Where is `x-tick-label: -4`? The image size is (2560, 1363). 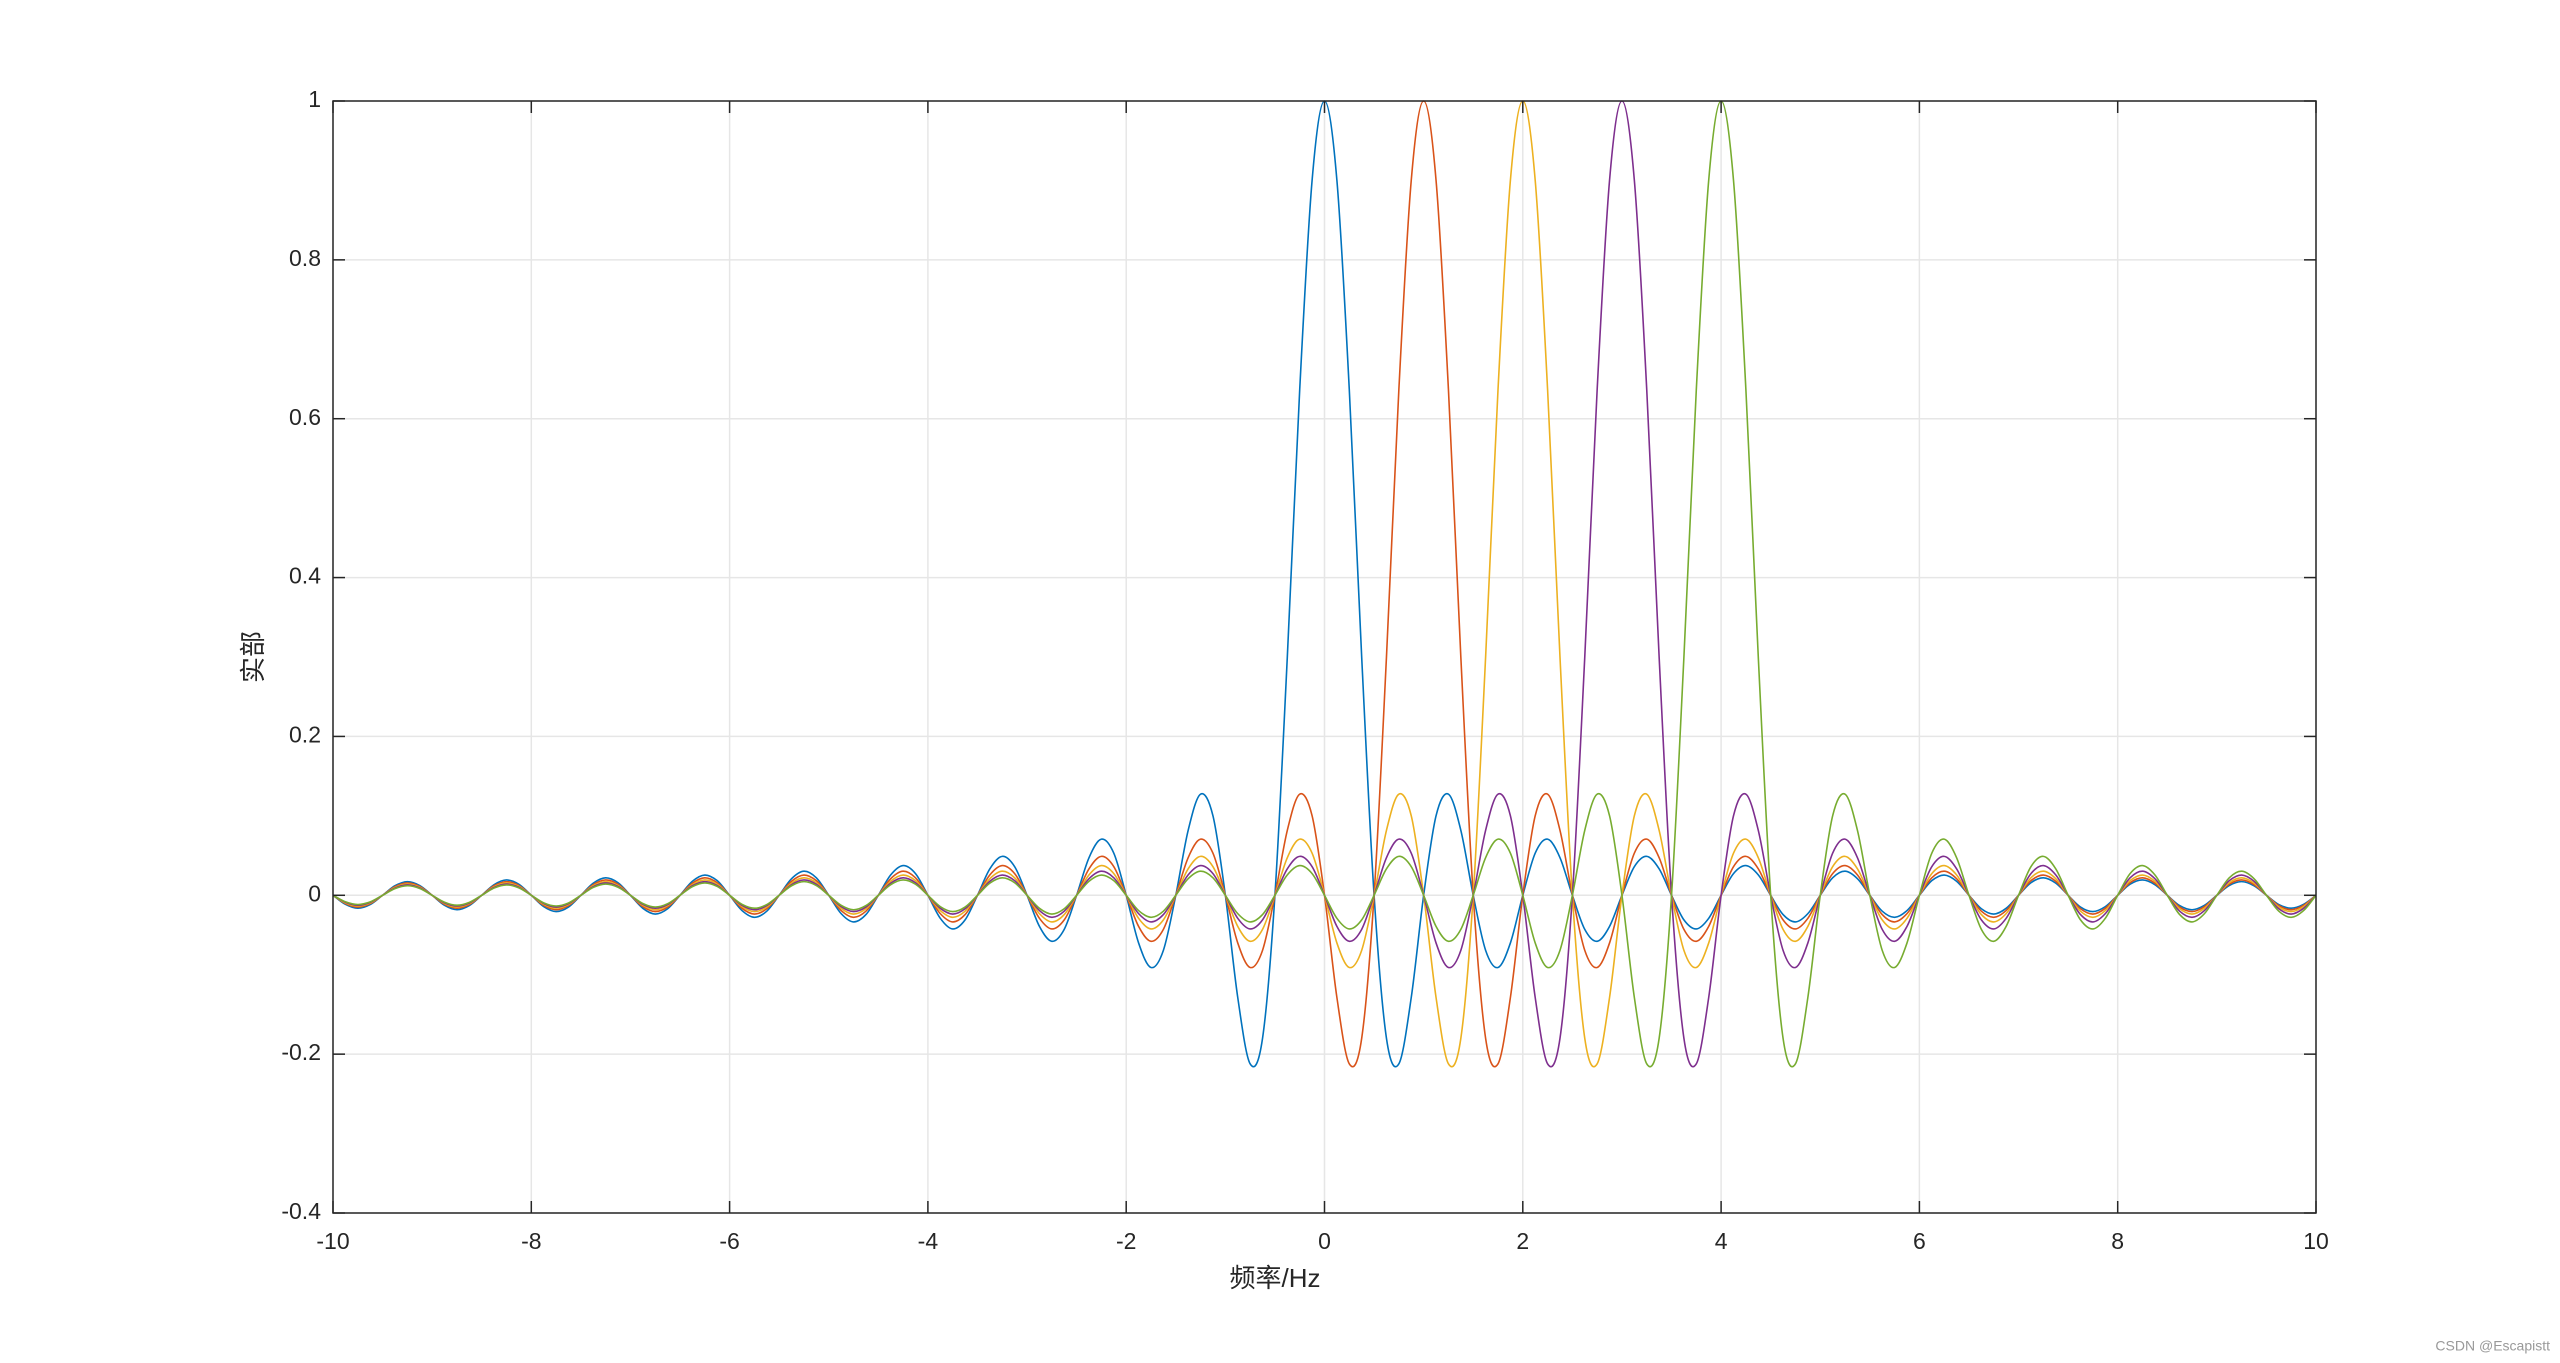 x-tick-label: -4 is located at coordinates (928, 1241).